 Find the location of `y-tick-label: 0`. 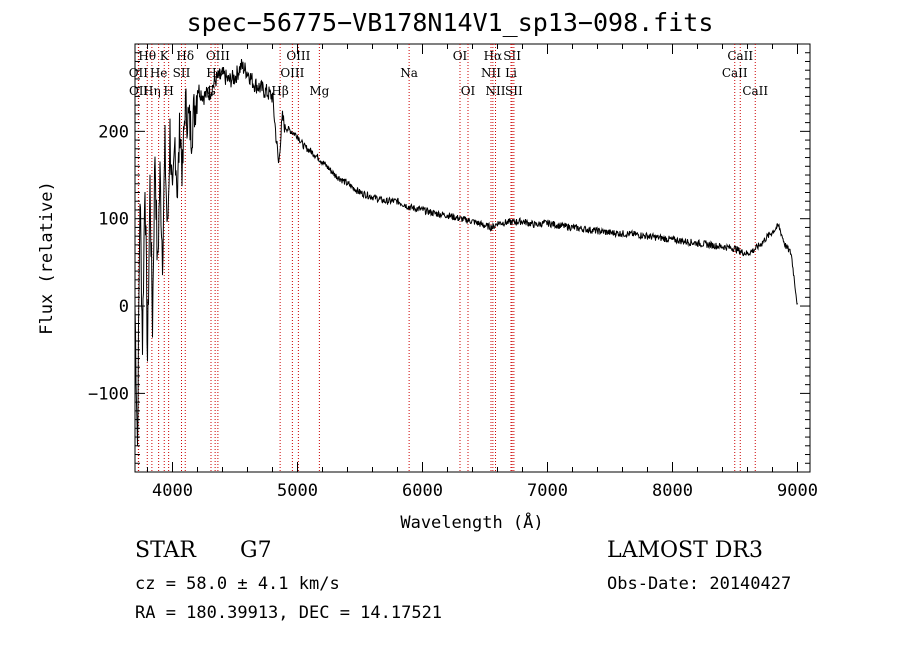

y-tick-label: 0 is located at coordinates (124, 307).